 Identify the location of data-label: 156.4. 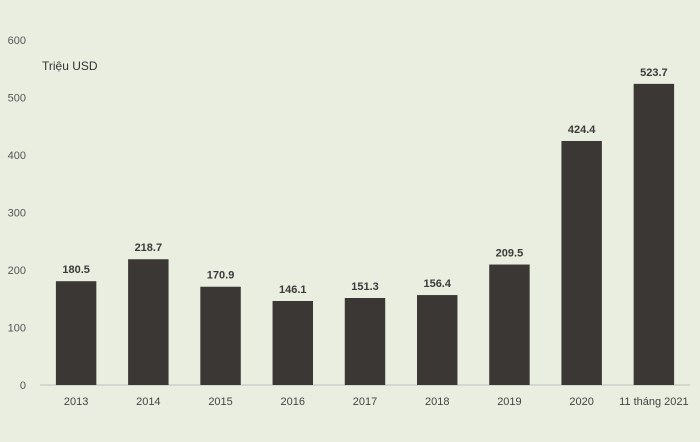
(437, 284).